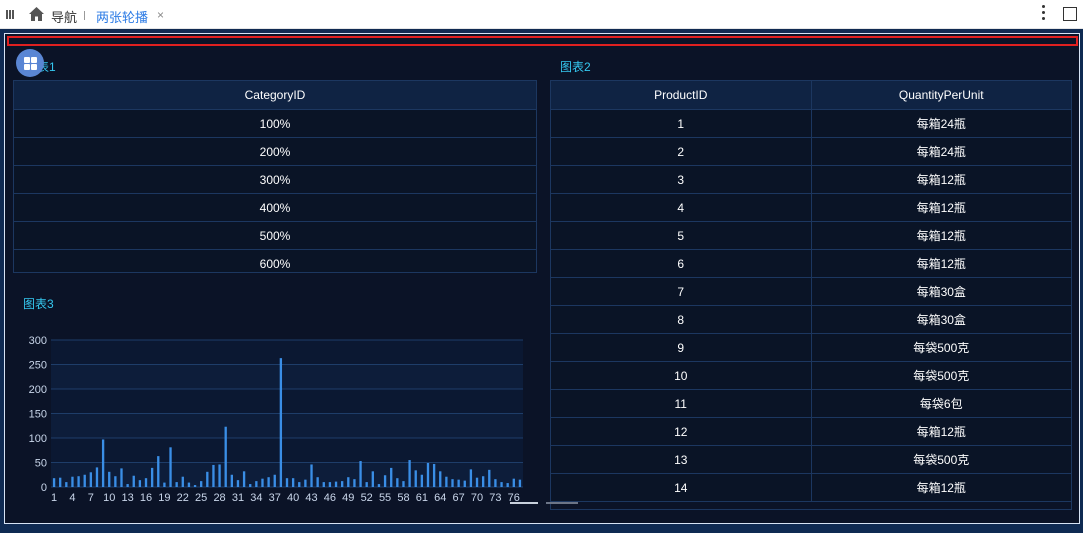  Describe the element at coordinates (811, 431) in the screenshot. I see `table-row: 12 每箱12瓶` at that location.